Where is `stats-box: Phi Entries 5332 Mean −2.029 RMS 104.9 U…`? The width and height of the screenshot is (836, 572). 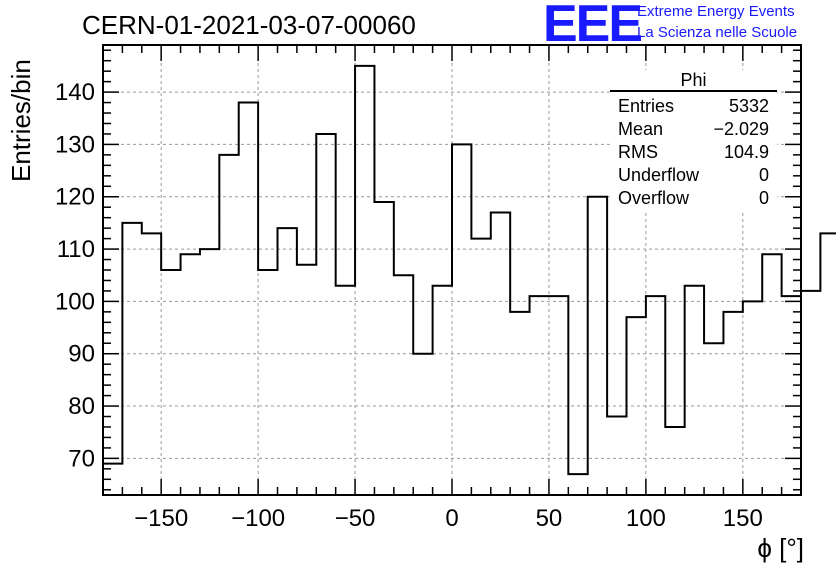
stats-box: Phi Entries 5332 Mean −2.029 RMS 104.9 U… is located at coordinates (693, 140).